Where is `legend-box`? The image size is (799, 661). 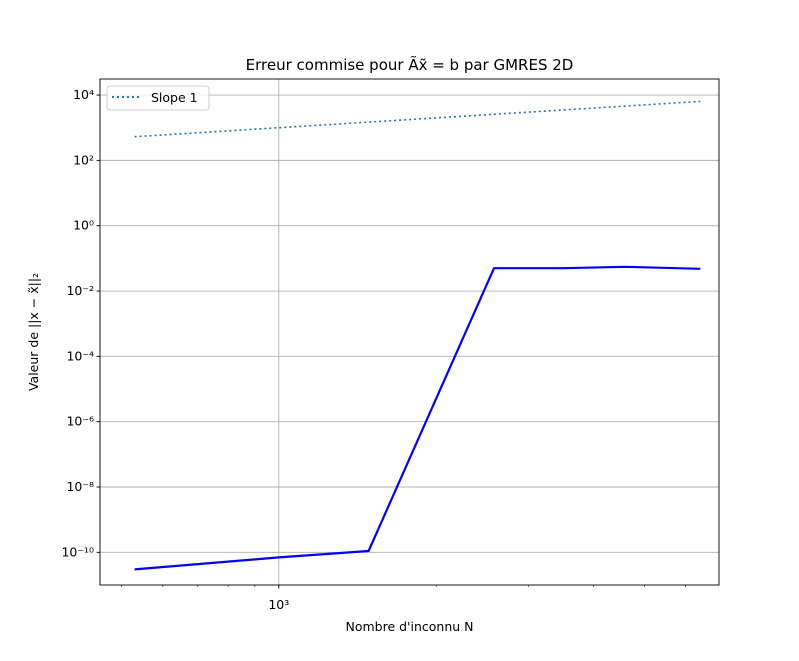 legend-box is located at coordinates (158, 98).